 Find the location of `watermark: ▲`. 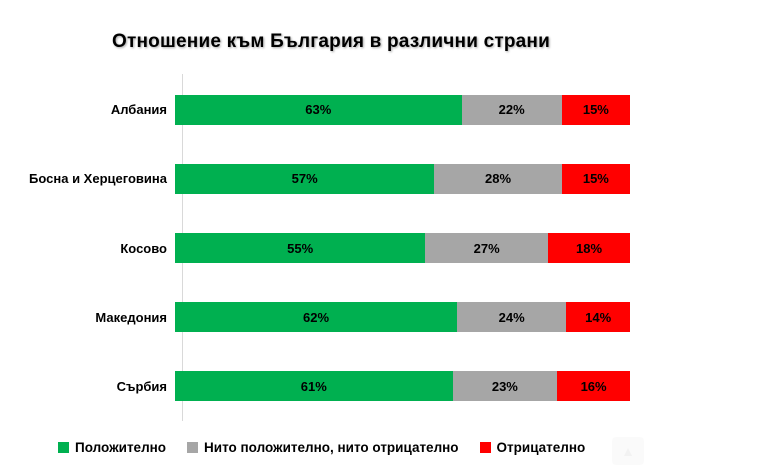

watermark: ▲ is located at coordinates (628, 451).